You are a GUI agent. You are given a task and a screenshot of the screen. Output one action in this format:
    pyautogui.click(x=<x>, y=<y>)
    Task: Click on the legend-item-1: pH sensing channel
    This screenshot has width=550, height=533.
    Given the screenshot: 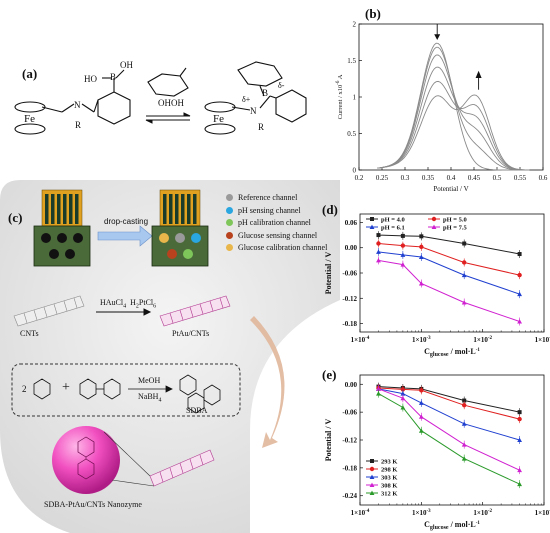 What is the action you would take?
    pyautogui.click(x=276, y=211)
    